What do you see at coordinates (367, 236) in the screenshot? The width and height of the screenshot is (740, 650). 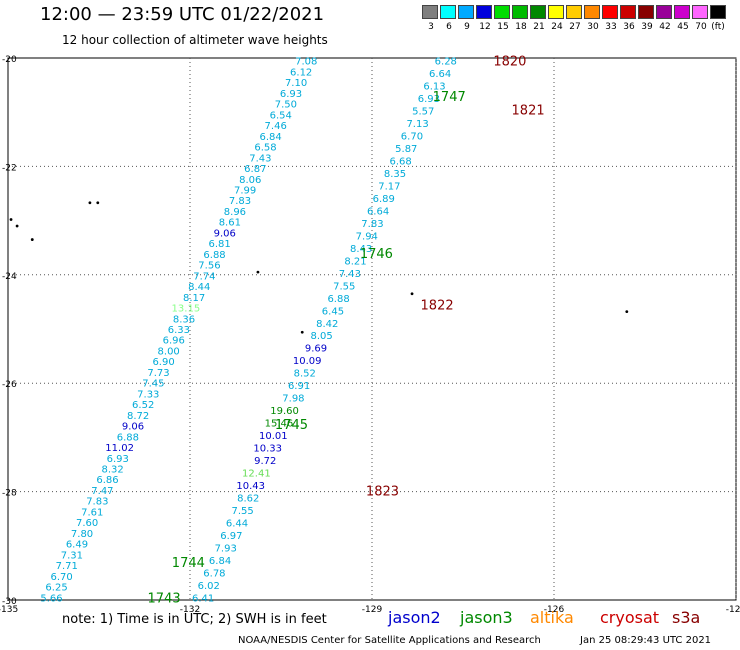 I see `swh-value-label: 7.94` at bounding box center [367, 236].